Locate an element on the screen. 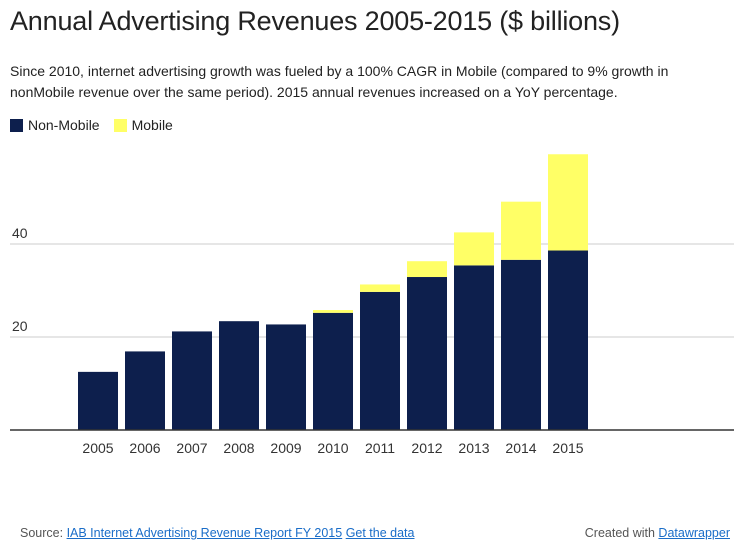 This screenshot has height=557, width=744. bar-mobile-2010 is located at coordinates (333, 311).